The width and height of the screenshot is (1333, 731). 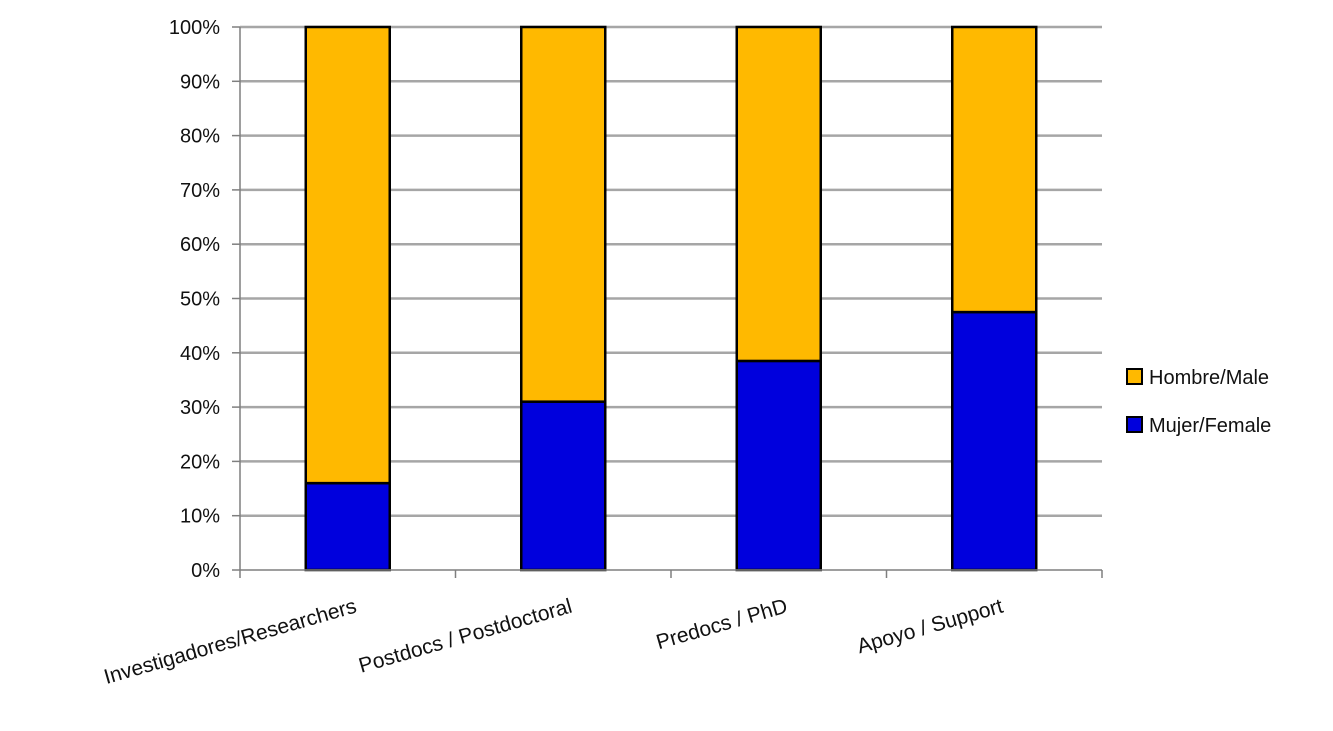 I want to click on x-tick-label: Predocs / PhD, so click(x=722, y=624).